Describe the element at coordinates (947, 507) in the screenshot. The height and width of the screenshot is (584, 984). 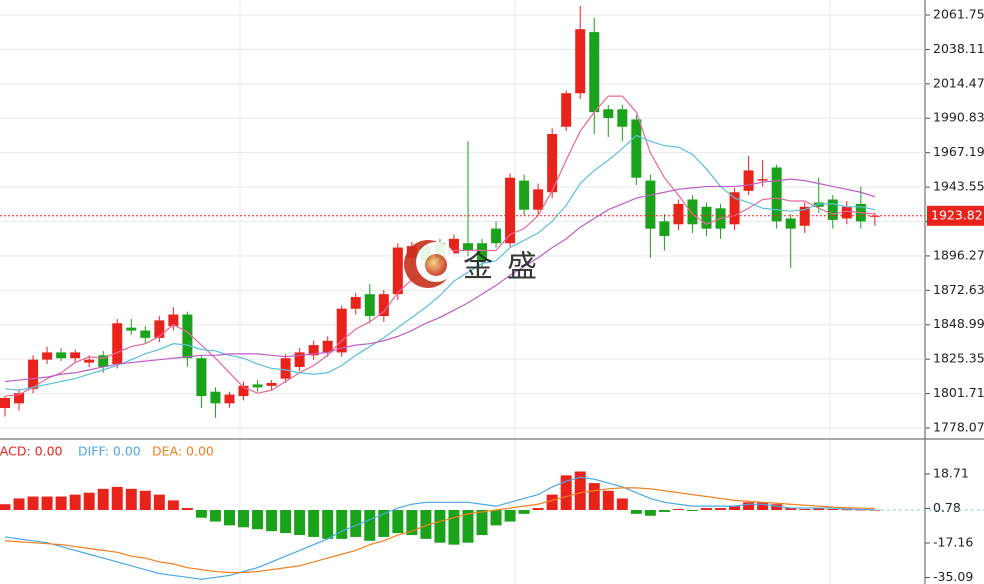
I see `y-tick-label: 0.78` at that location.